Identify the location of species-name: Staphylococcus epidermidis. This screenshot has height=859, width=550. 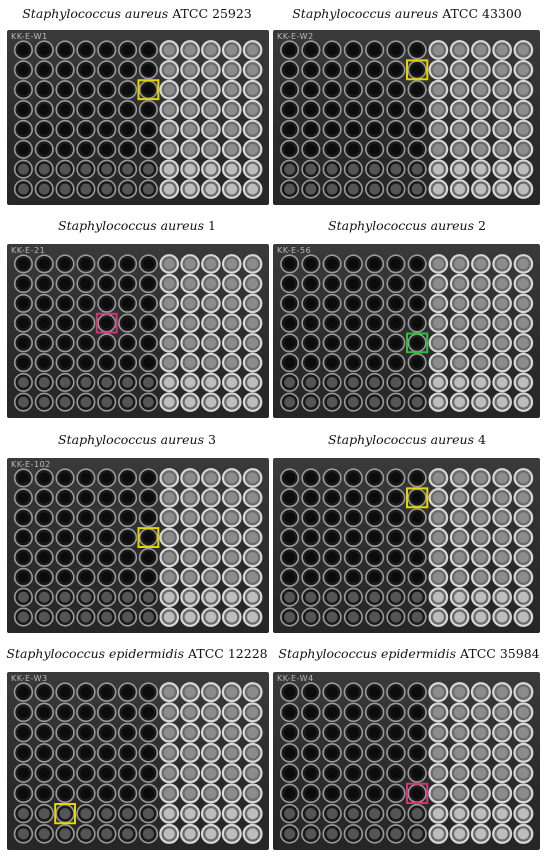
(95, 653).